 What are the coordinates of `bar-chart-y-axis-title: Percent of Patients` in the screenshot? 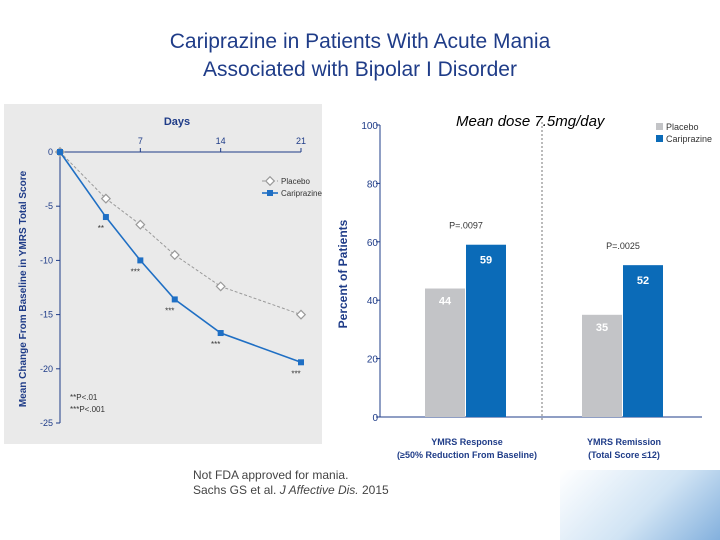 It's located at (343, 273).